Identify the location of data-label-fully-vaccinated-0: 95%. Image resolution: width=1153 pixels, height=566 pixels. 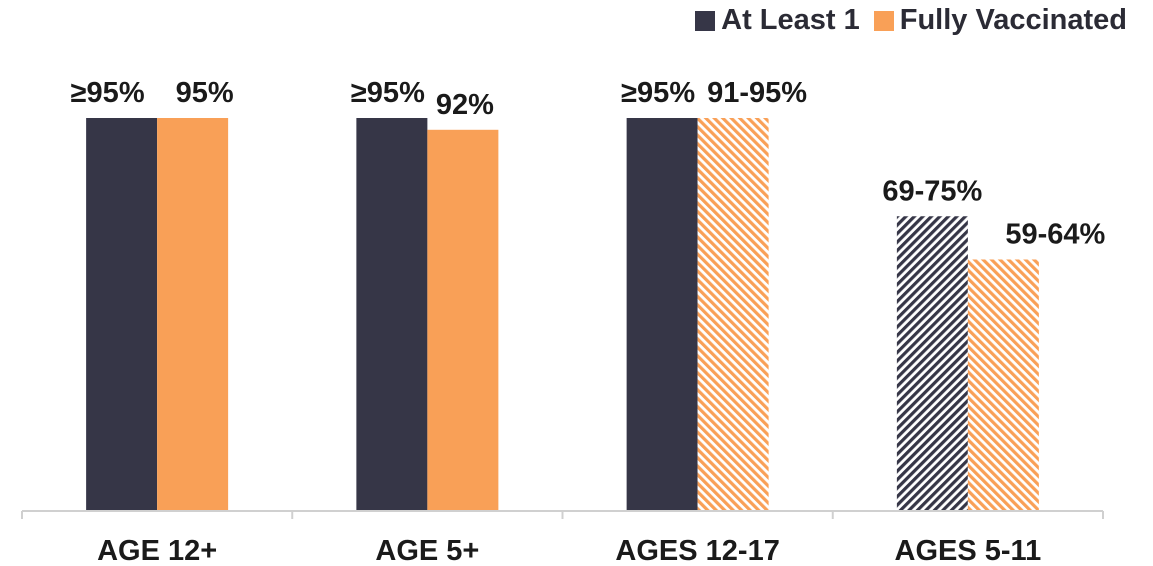
(205, 93).